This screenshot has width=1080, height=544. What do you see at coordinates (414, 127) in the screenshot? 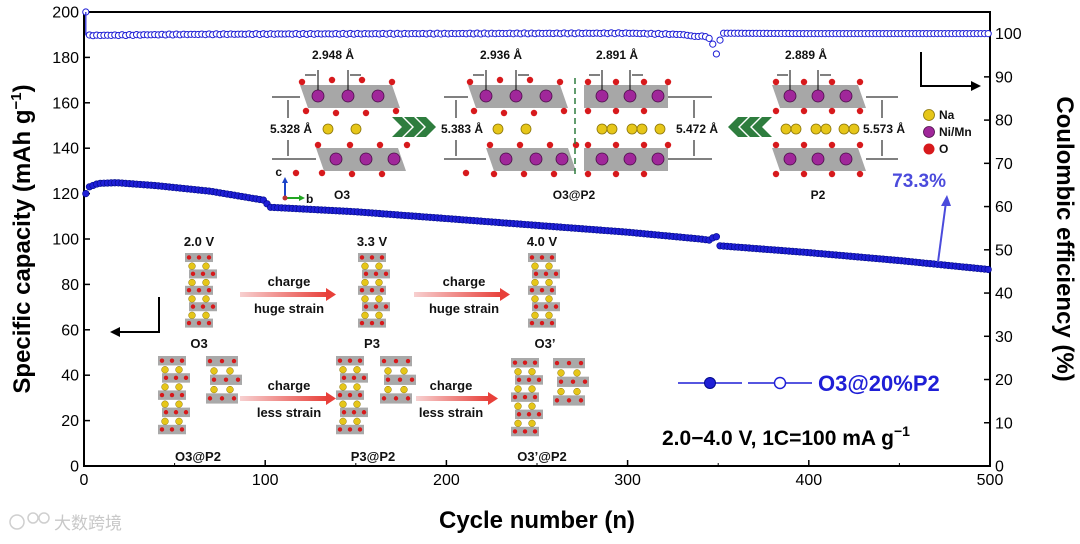
I see `green-chevron-arrow` at bounding box center [414, 127].